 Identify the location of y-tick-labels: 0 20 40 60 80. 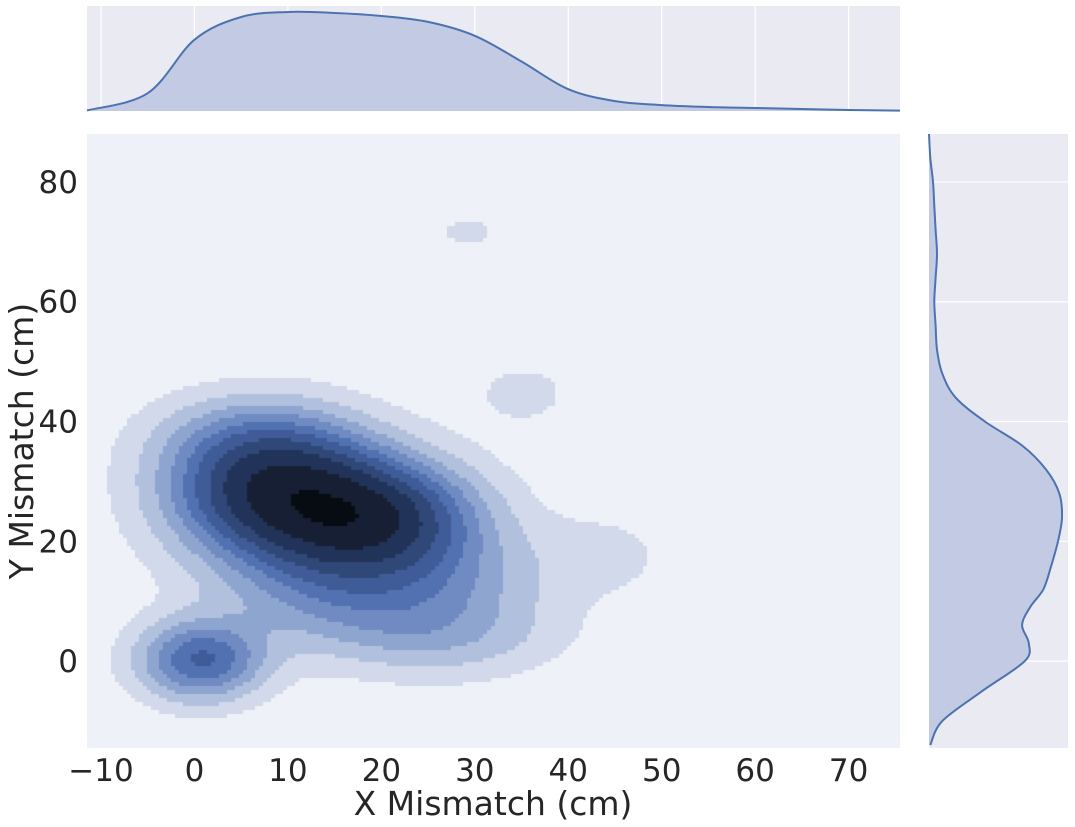
(58, 422).